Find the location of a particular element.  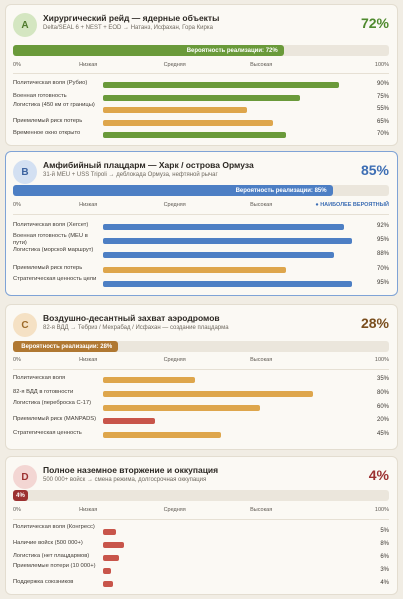

probability-bar-fill: Вероятность реализации: 85% is located at coordinates (173, 190).